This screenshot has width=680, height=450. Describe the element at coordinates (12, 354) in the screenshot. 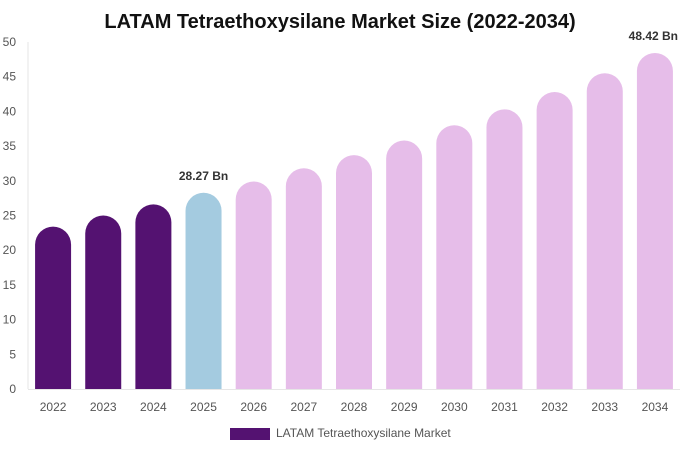

I see `y-tick-label: 5` at that location.